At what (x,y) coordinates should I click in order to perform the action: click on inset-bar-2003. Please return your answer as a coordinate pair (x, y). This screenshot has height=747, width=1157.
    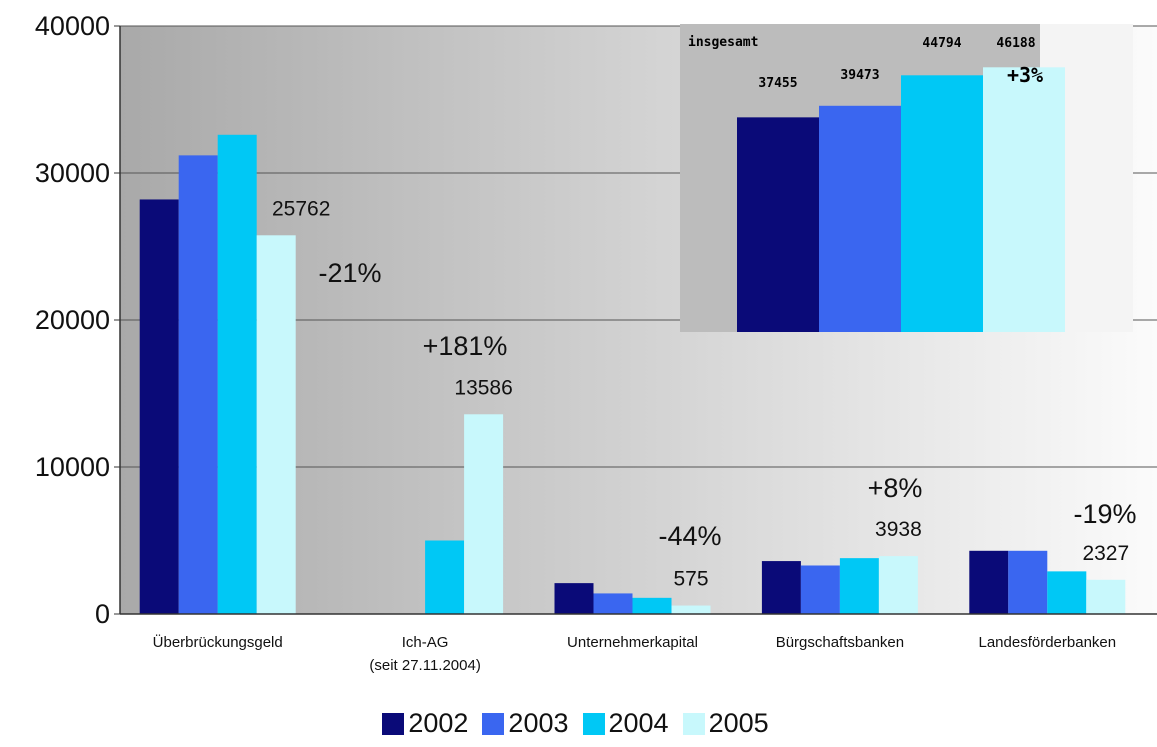
    Looking at the image, I should click on (860, 219).